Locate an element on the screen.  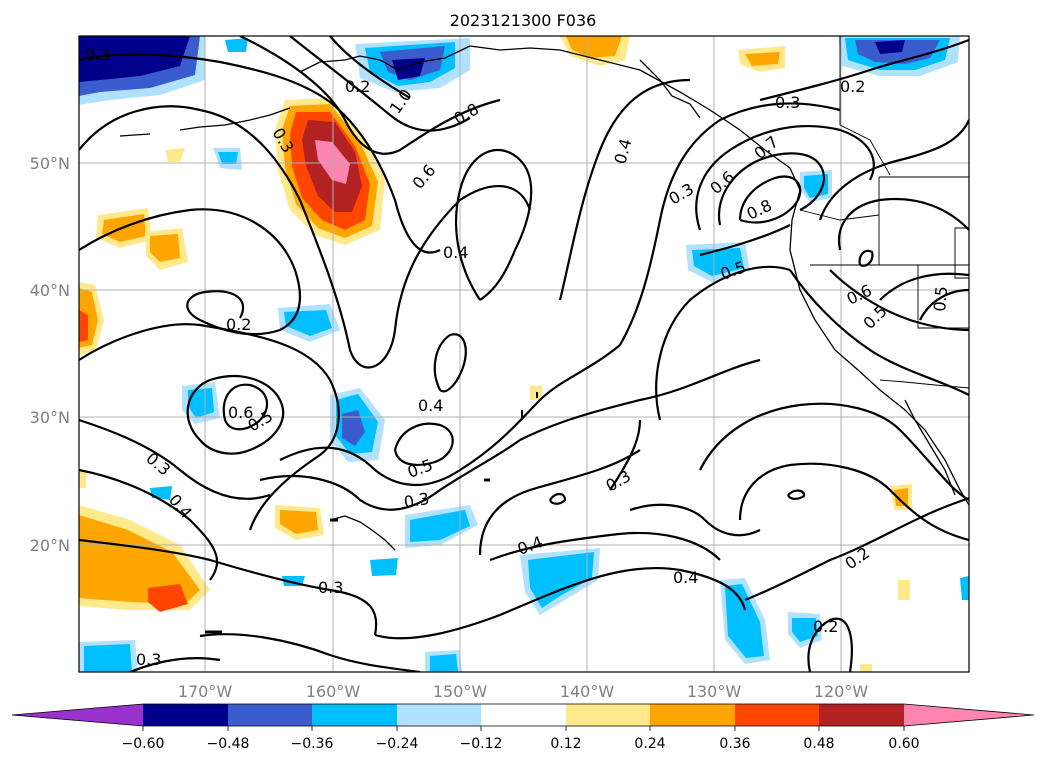
colorbar-tick-label: 0.24 is located at coordinates (649, 744).